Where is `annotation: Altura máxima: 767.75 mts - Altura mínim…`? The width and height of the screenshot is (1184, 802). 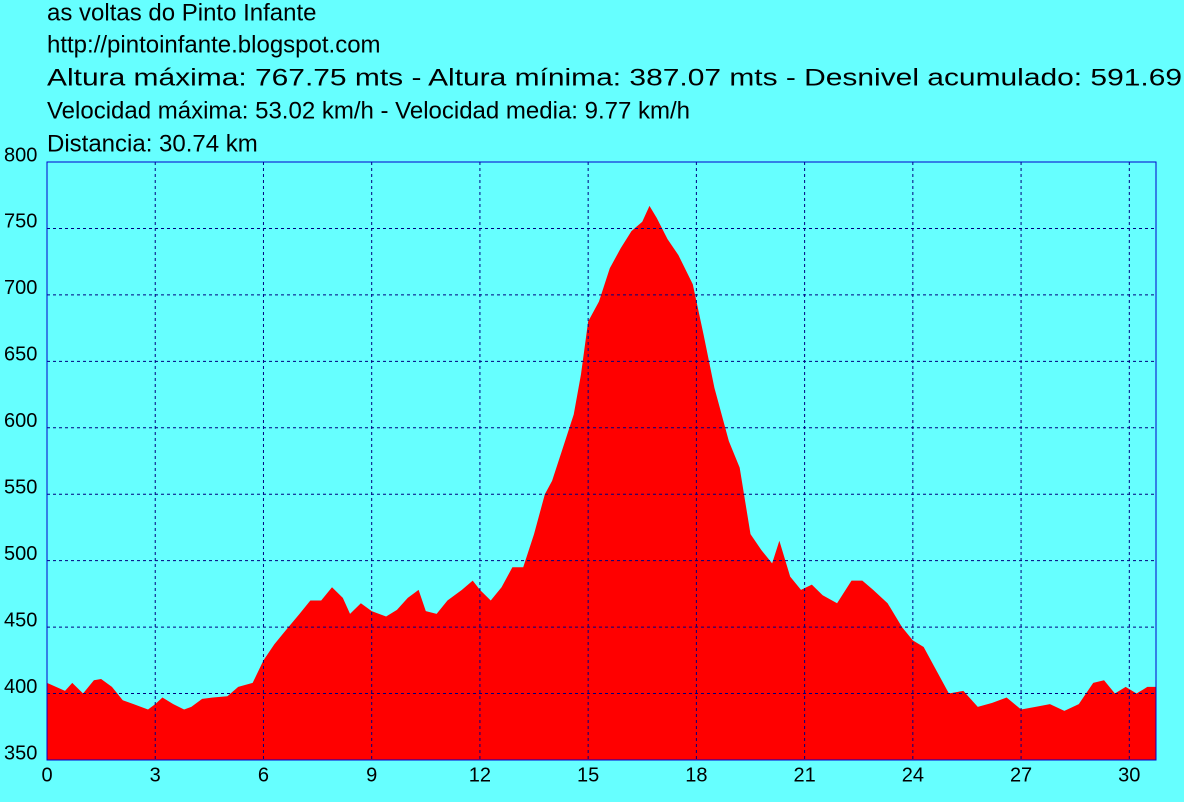 annotation: Altura máxima: 767.75 mts - Altura mínim… is located at coordinates (614, 77).